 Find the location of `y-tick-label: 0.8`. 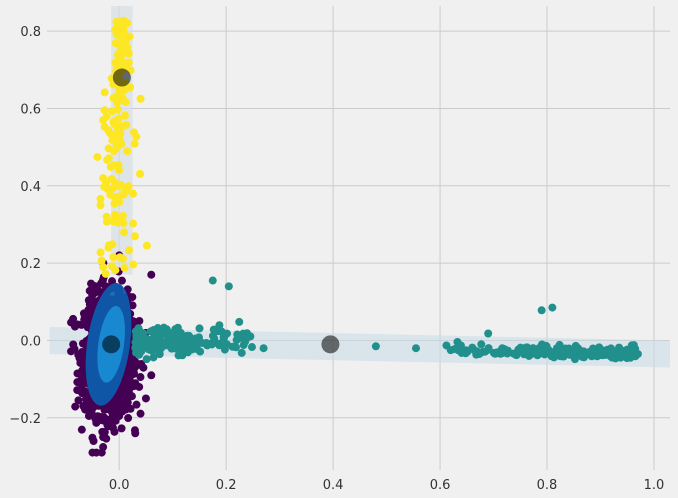

y-tick-label: 0.8 is located at coordinates (30, 32).